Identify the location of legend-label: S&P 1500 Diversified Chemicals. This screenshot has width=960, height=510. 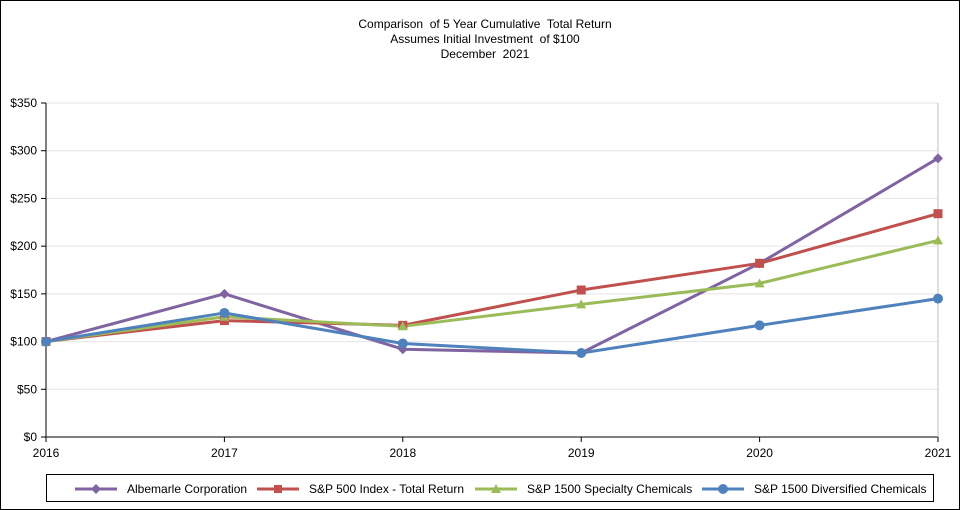
(840, 489).